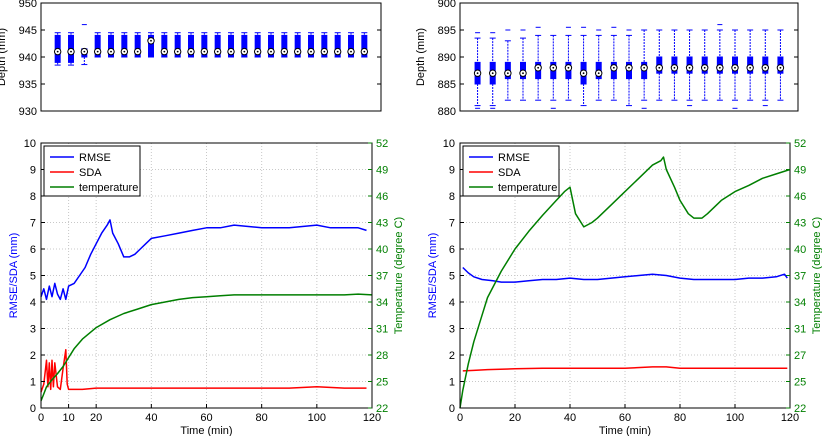  Describe the element at coordinates (28, 85) in the screenshot. I see `y-tick-label: 935` at that location.